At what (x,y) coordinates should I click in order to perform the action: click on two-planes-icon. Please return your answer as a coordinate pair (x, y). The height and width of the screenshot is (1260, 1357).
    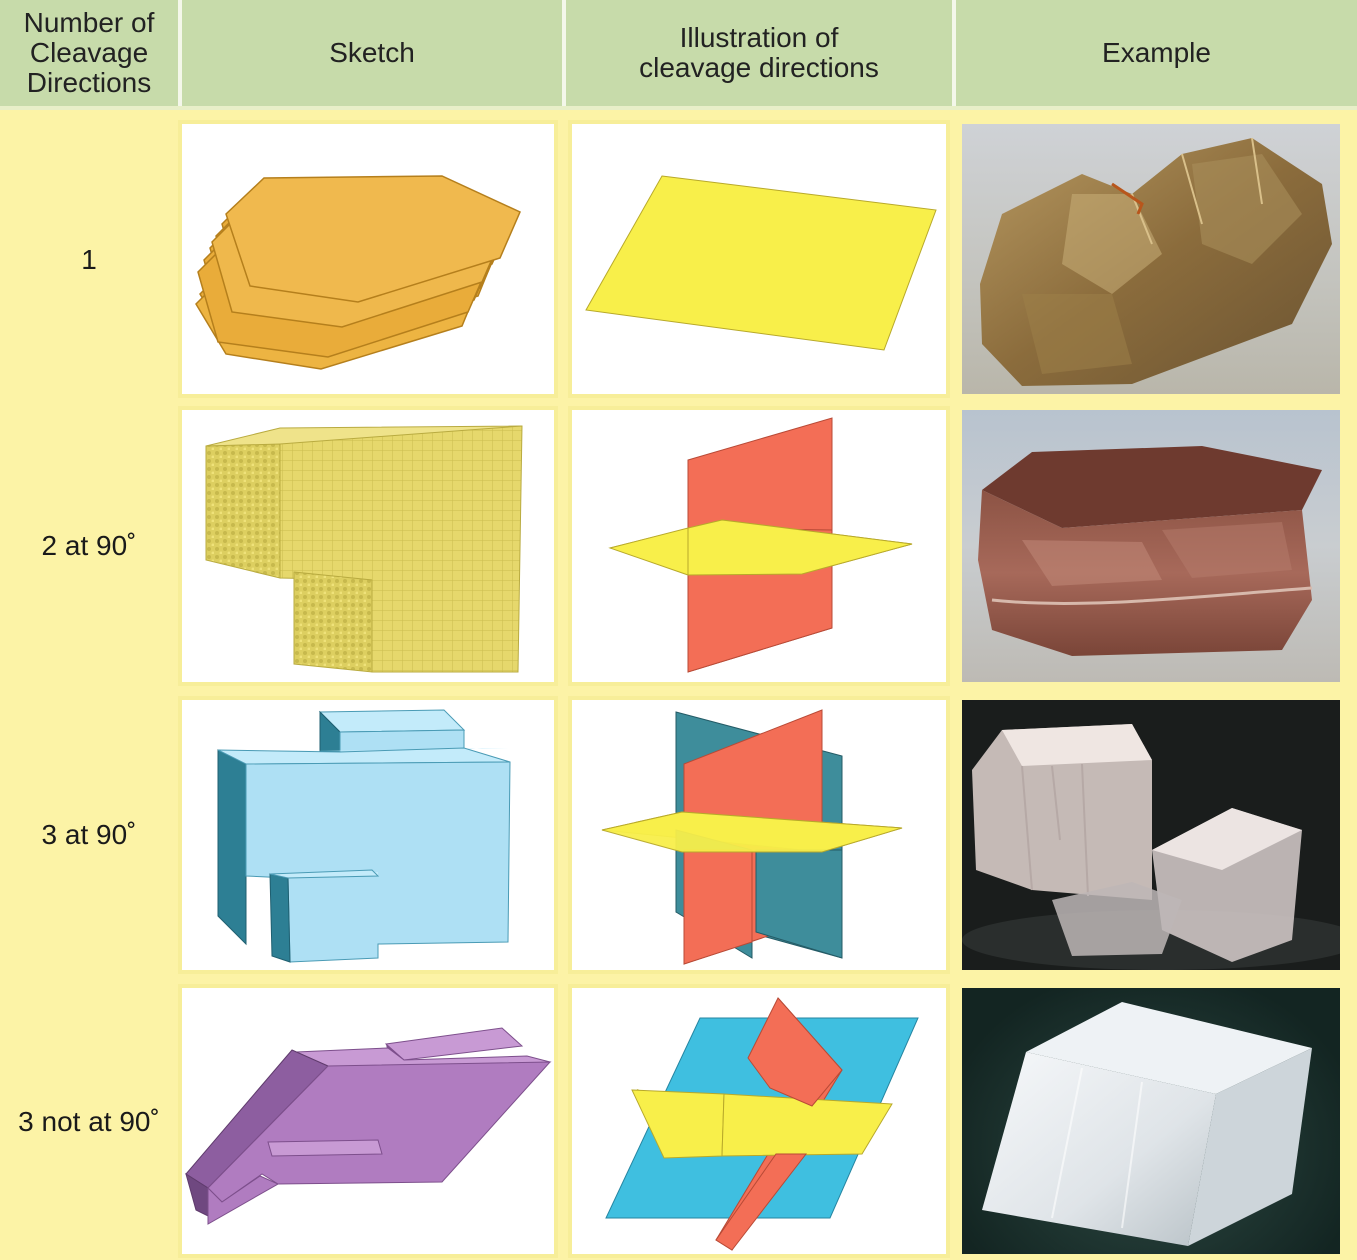
    Looking at the image, I should click on (760, 545).